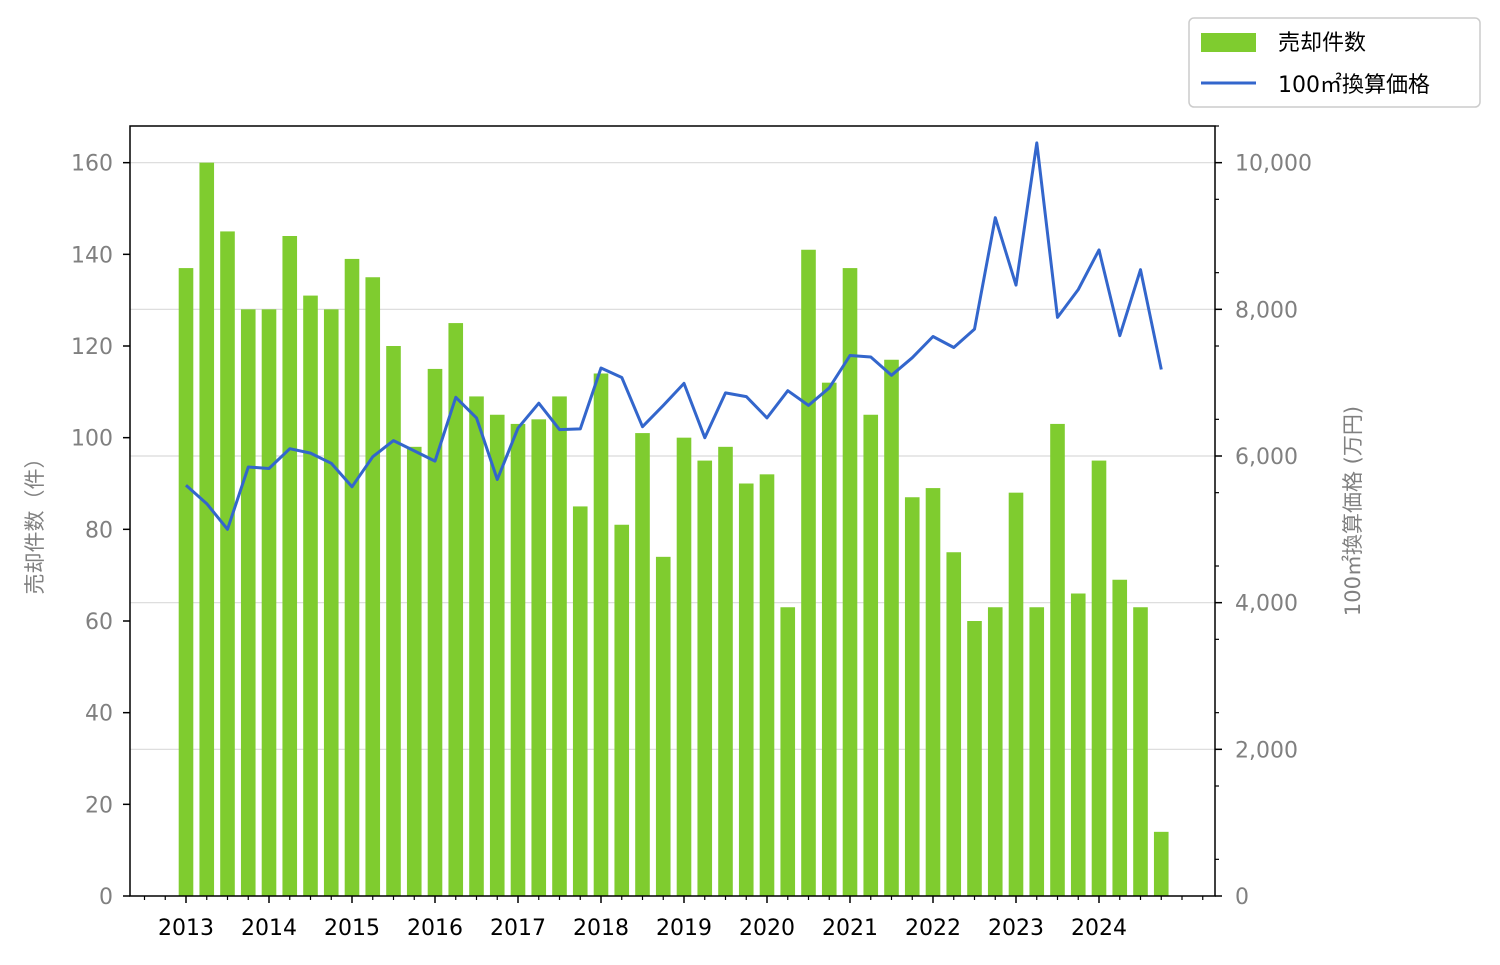  I want to click on y2-tick-label: 6,000, so click(1266, 457).